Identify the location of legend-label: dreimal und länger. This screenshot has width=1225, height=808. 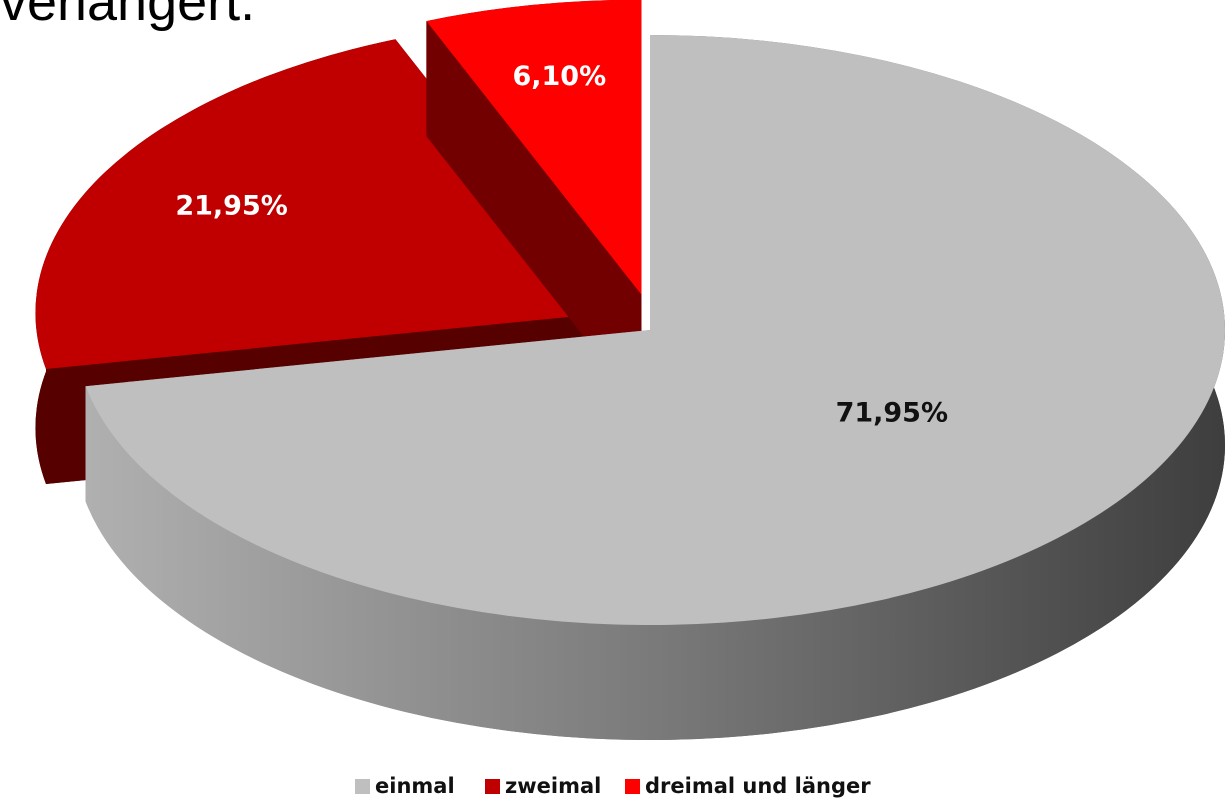
(758, 786).